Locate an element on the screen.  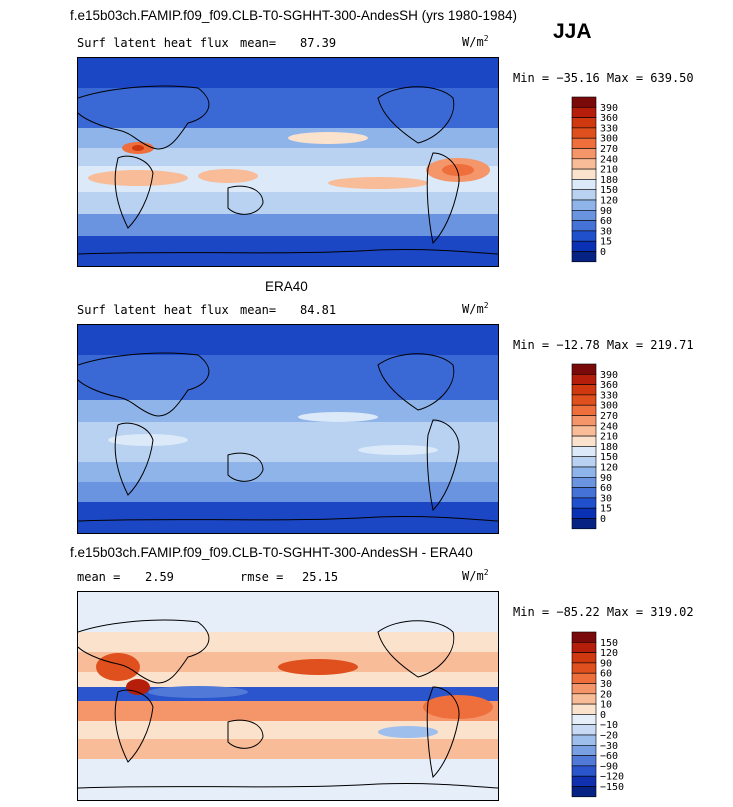
panel1-units: W/m2 is located at coordinates (475, 41).